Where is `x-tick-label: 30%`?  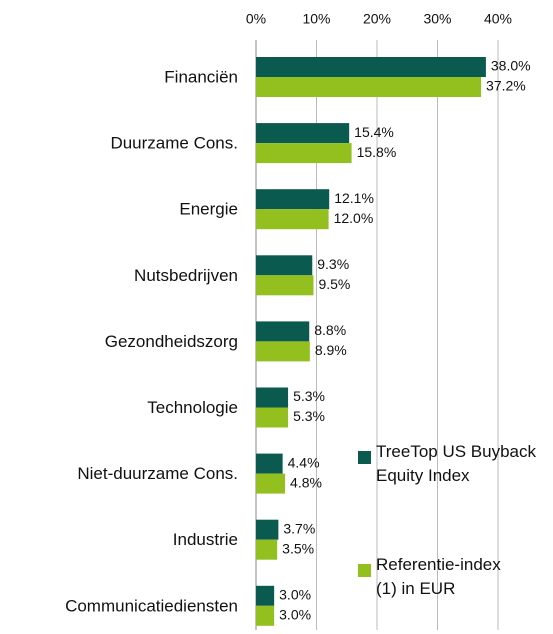
x-tick-label: 30% is located at coordinates (437, 19).